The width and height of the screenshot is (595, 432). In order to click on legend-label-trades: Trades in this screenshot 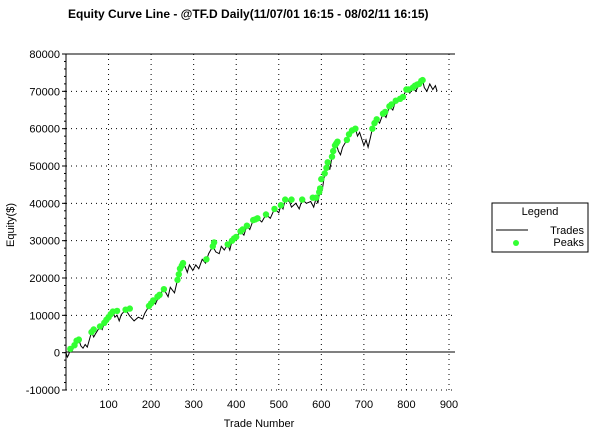, I will do `click(567, 231)`.